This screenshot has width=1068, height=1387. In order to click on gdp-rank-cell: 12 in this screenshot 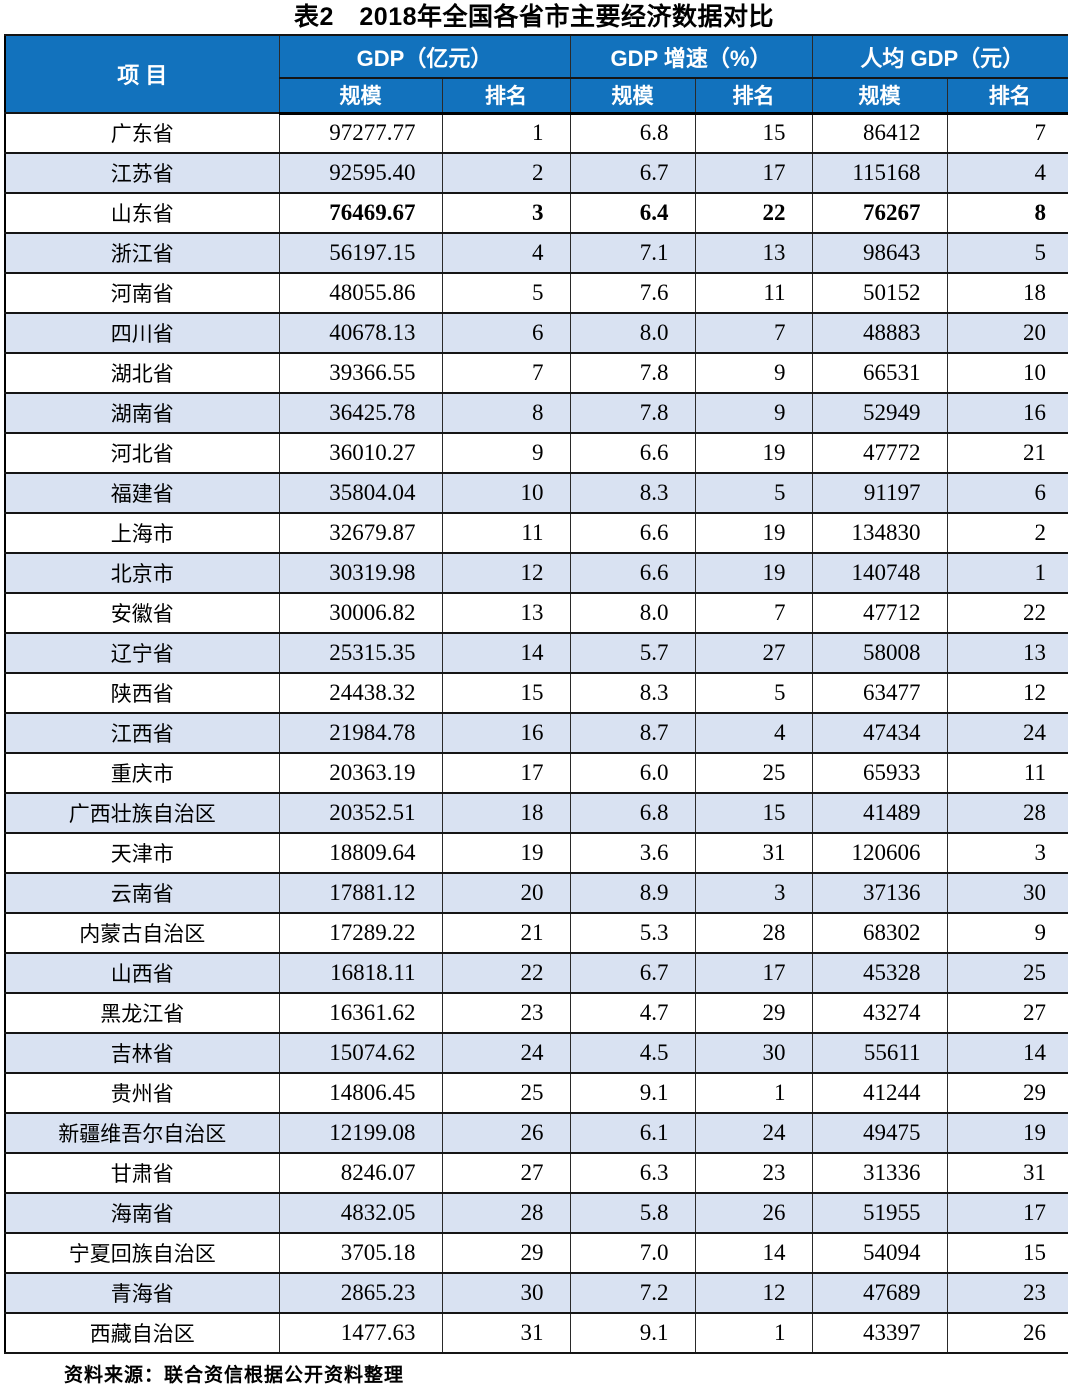, I will do `click(506, 573)`.